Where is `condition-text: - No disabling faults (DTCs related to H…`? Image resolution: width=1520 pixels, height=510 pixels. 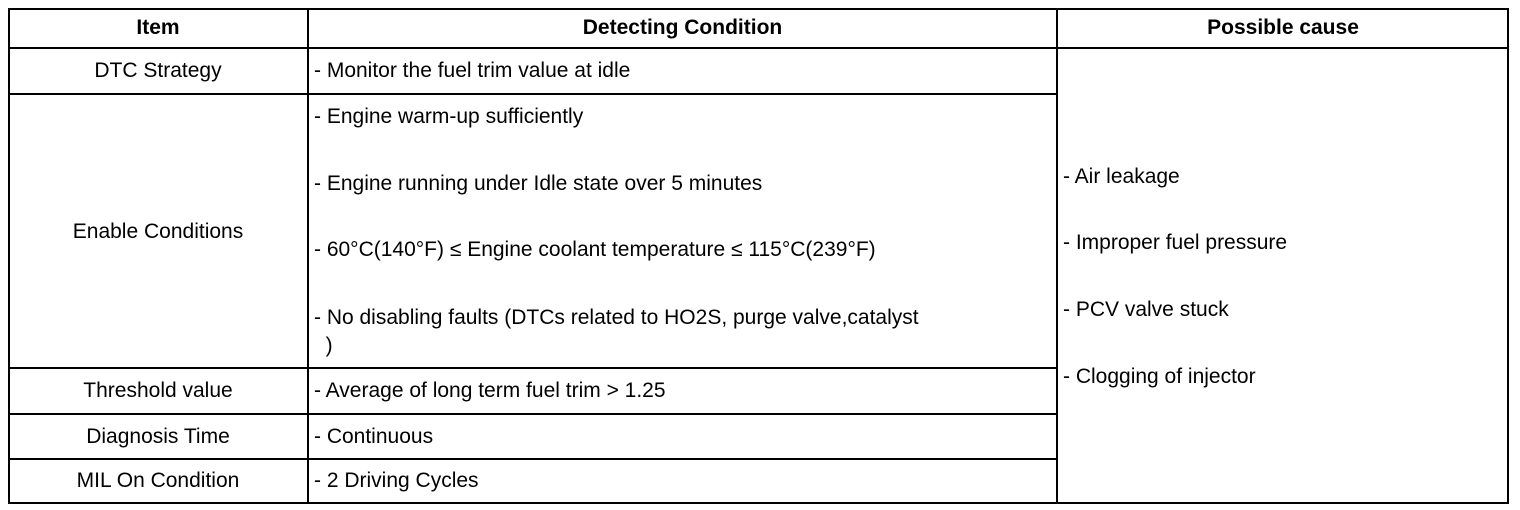
condition-text: - No disabling faults (DTCs related to H… is located at coordinates (616, 317).